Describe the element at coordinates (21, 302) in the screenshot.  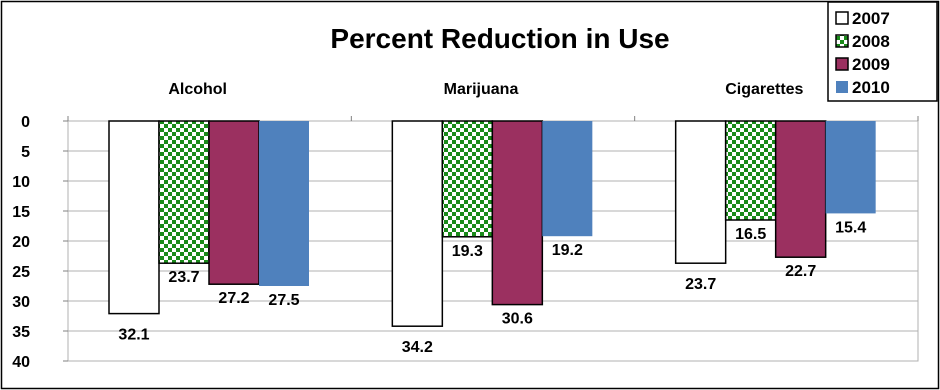
I see `y-tick-label: 30` at that location.